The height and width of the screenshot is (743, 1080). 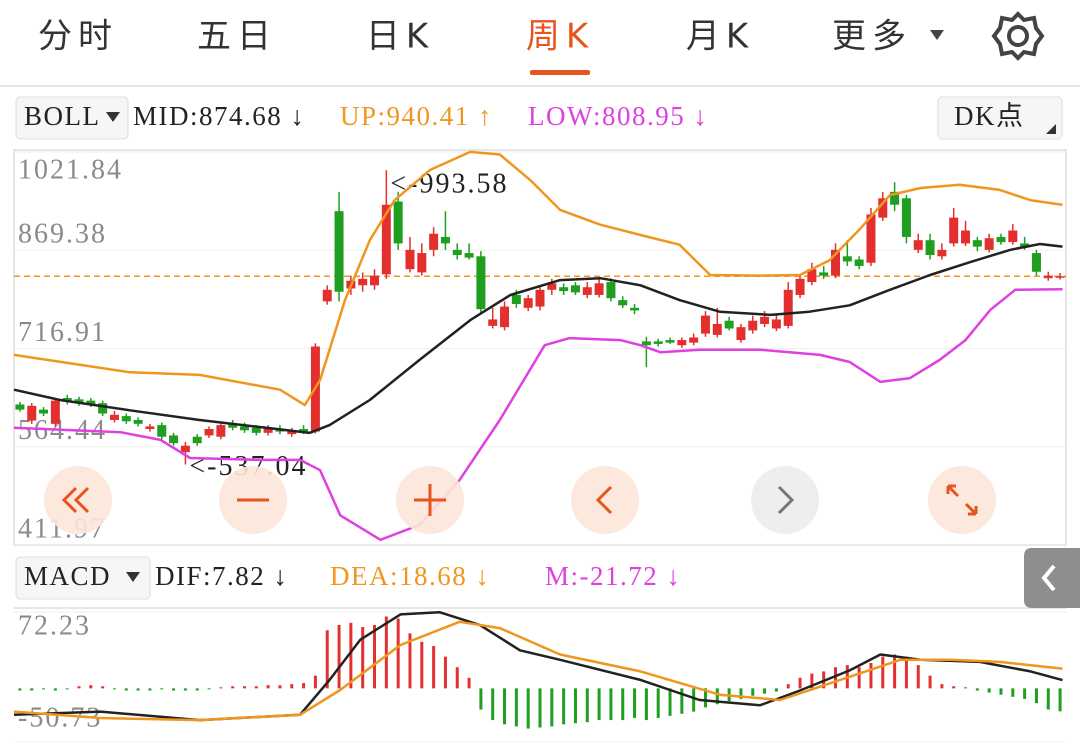 I want to click on zoom-out-button, so click(x=253, y=500).